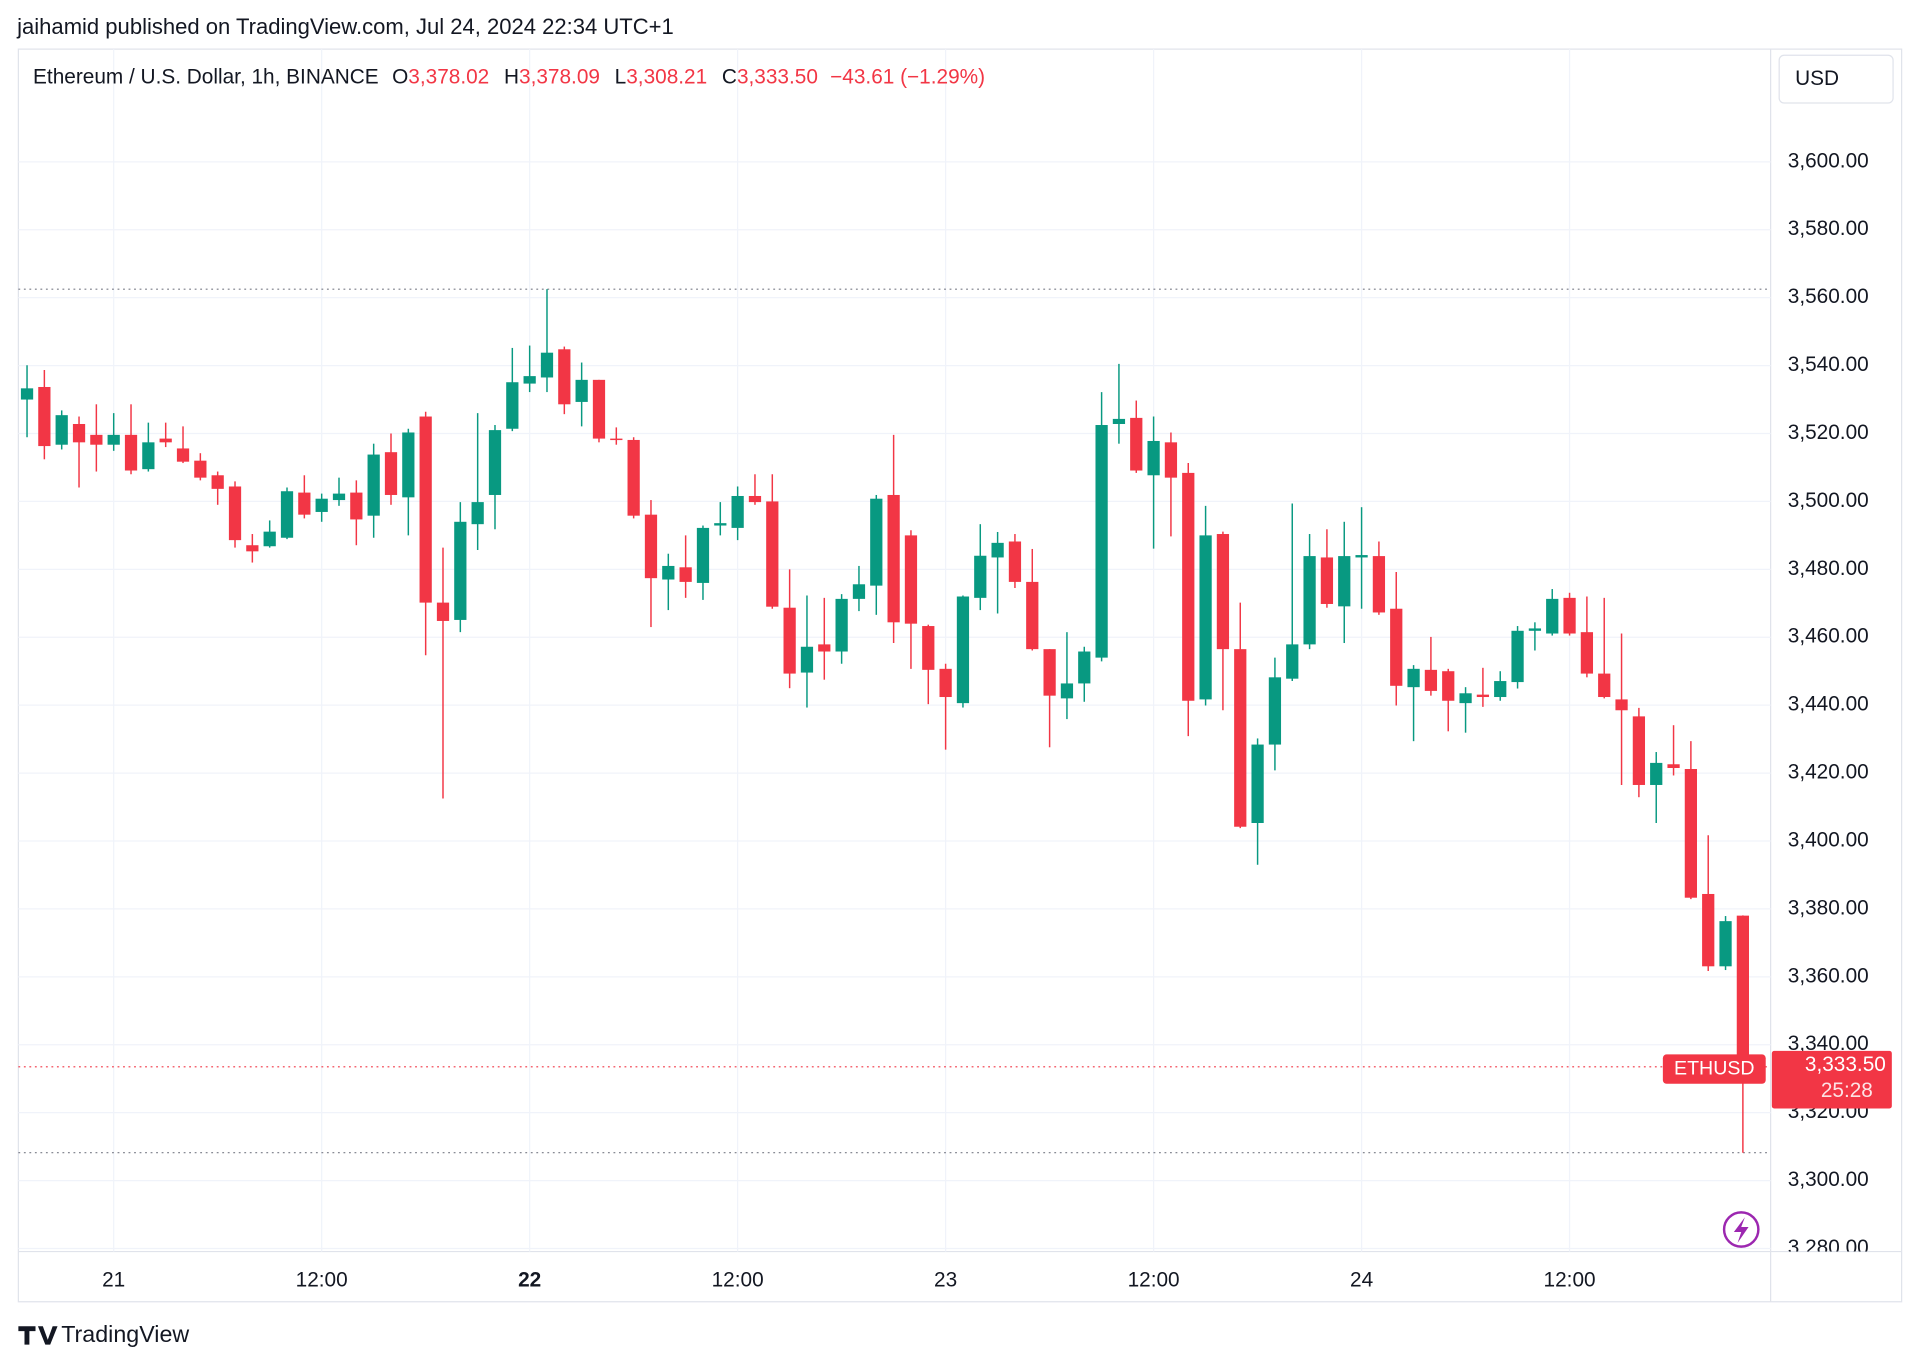  I want to click on y-tick-label: 3,340.00, so click(1828, 1043).